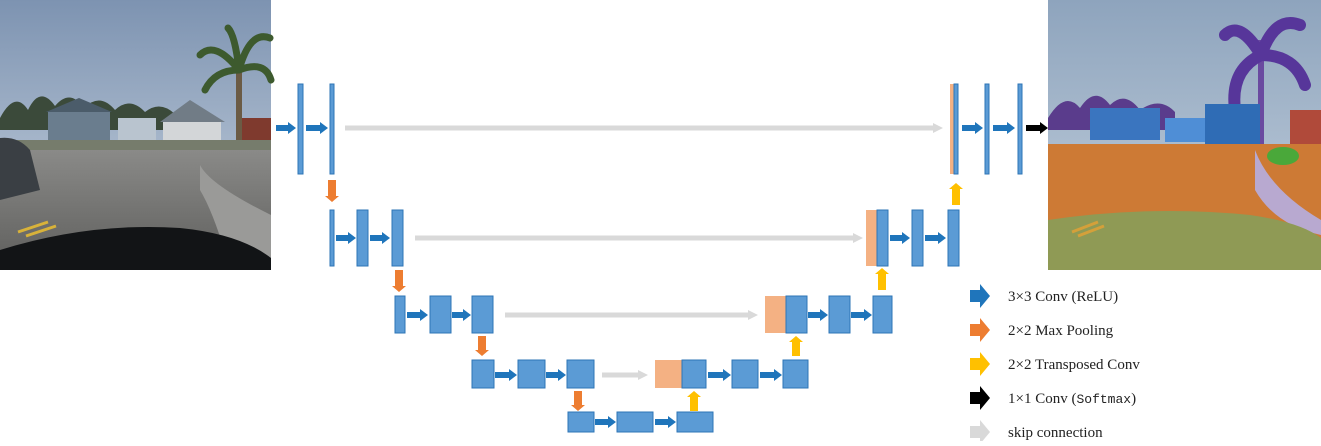  Describe the element at coordinates (694, 374) in the screenshot. I see `feature-map-l4-dec-a` at that location.